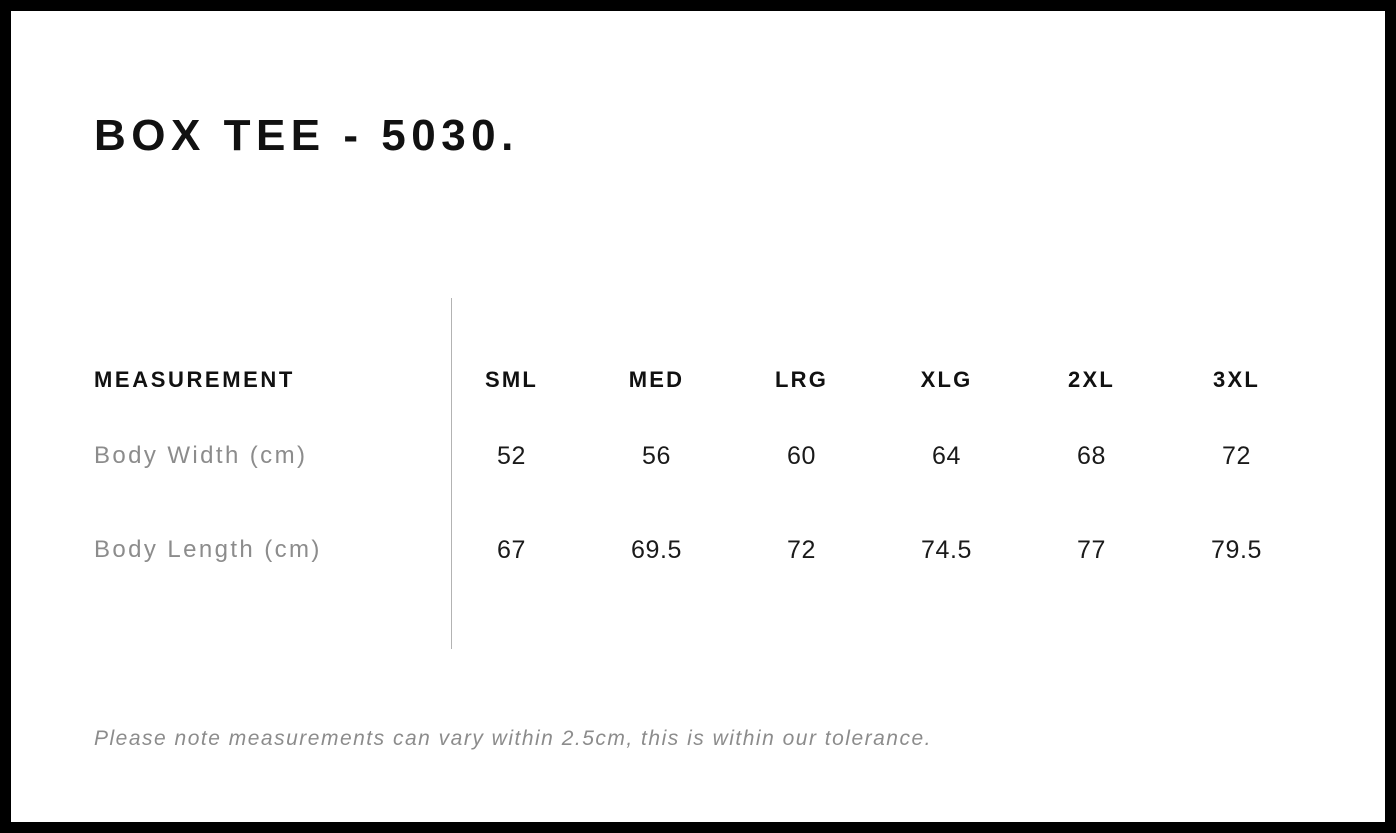 Image resolution: width=1396 pixels, height=833 pixels. Describe the element at coordinates (801, 379) in the screenshot. I see `column-header-lrg: LRG` at that location.